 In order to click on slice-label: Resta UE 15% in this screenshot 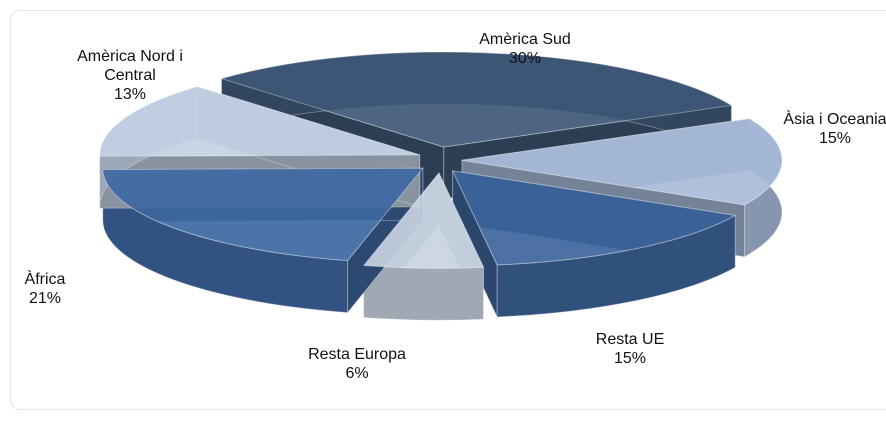, I will do `click(630, 349)`.